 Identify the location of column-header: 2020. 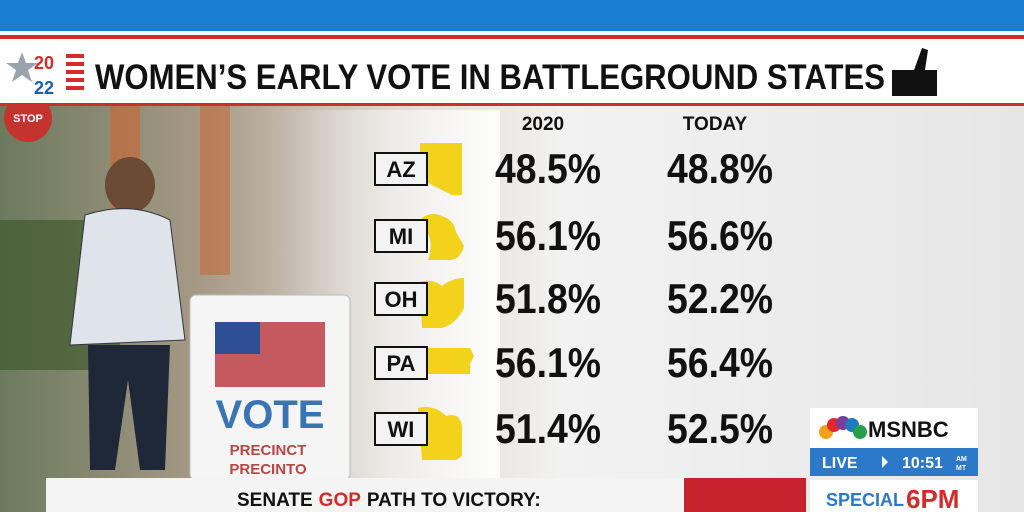
(543, 124).